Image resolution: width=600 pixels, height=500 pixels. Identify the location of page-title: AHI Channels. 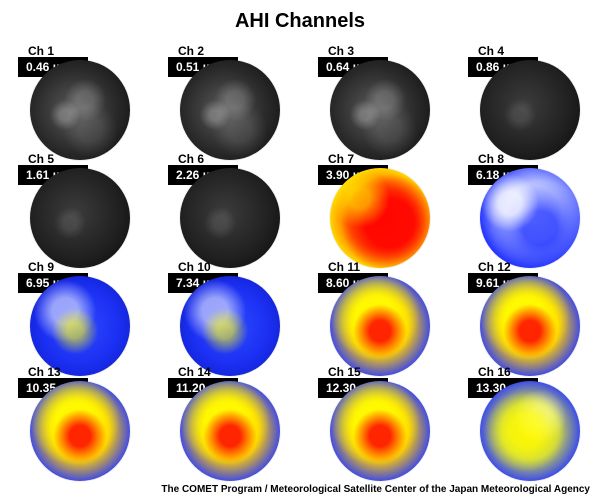
(300, 21).